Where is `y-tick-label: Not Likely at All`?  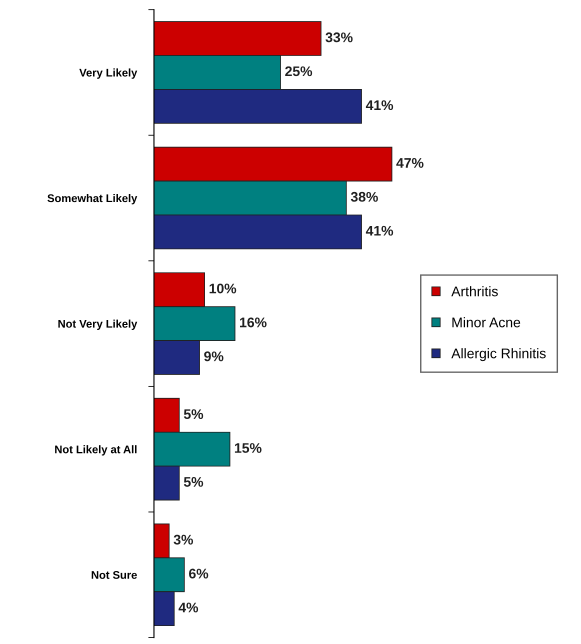
y-tick-label: Not Likely at All is located at coordinates (96, 450).